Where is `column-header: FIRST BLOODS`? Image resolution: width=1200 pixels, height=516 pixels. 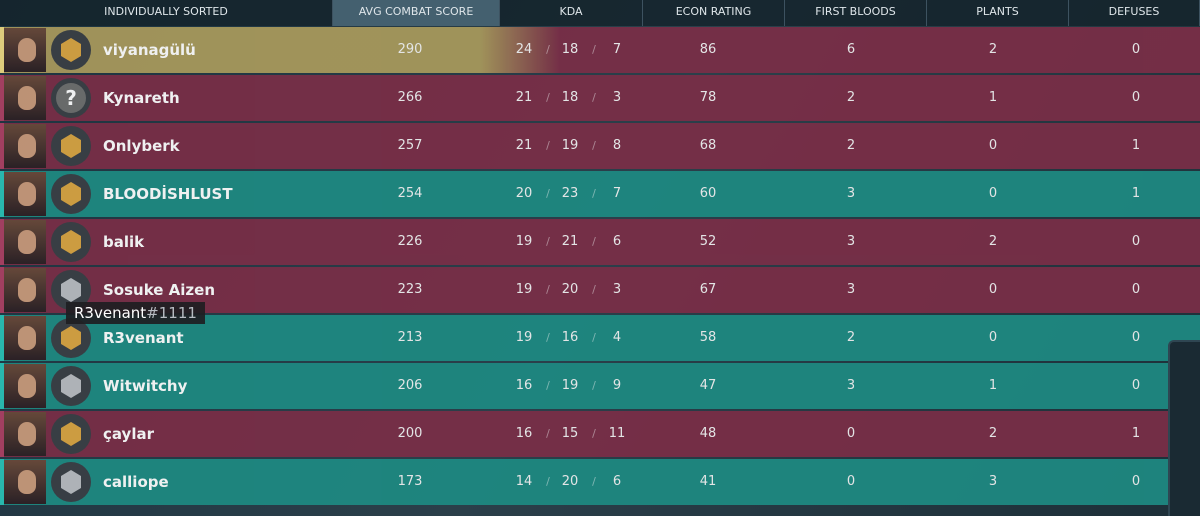 column-header: FIRST BLOODS is located at coordinates (856, 13).